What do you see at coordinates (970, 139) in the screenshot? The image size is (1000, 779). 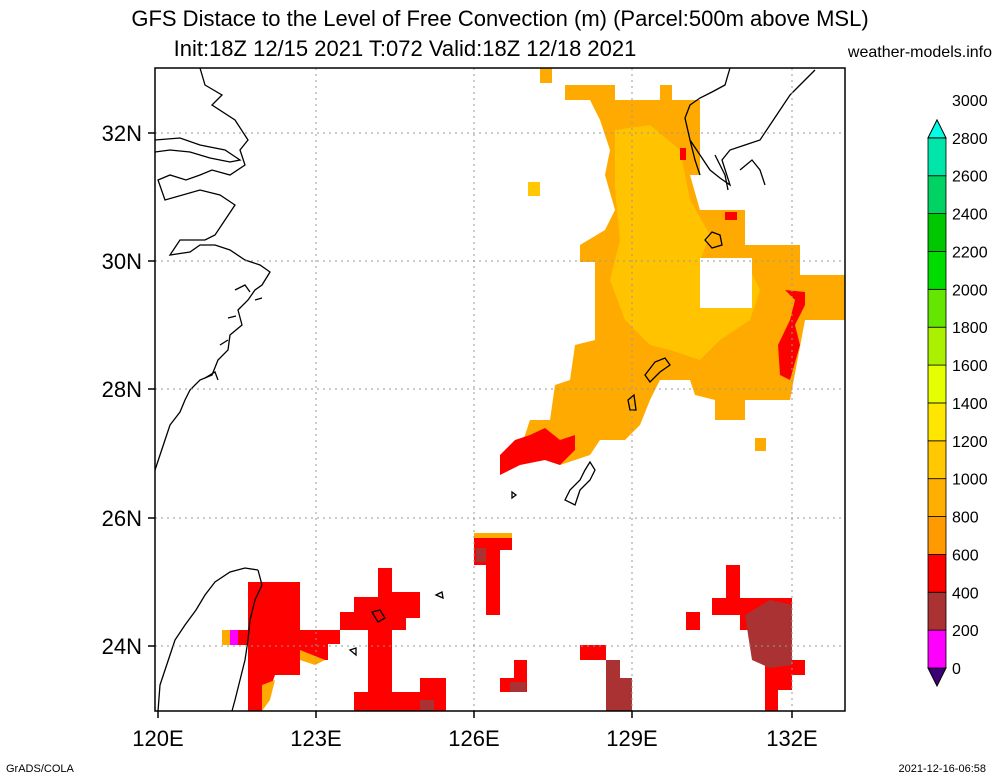 I see `colorbar-label: 2800` at bounding box center [970, 139].